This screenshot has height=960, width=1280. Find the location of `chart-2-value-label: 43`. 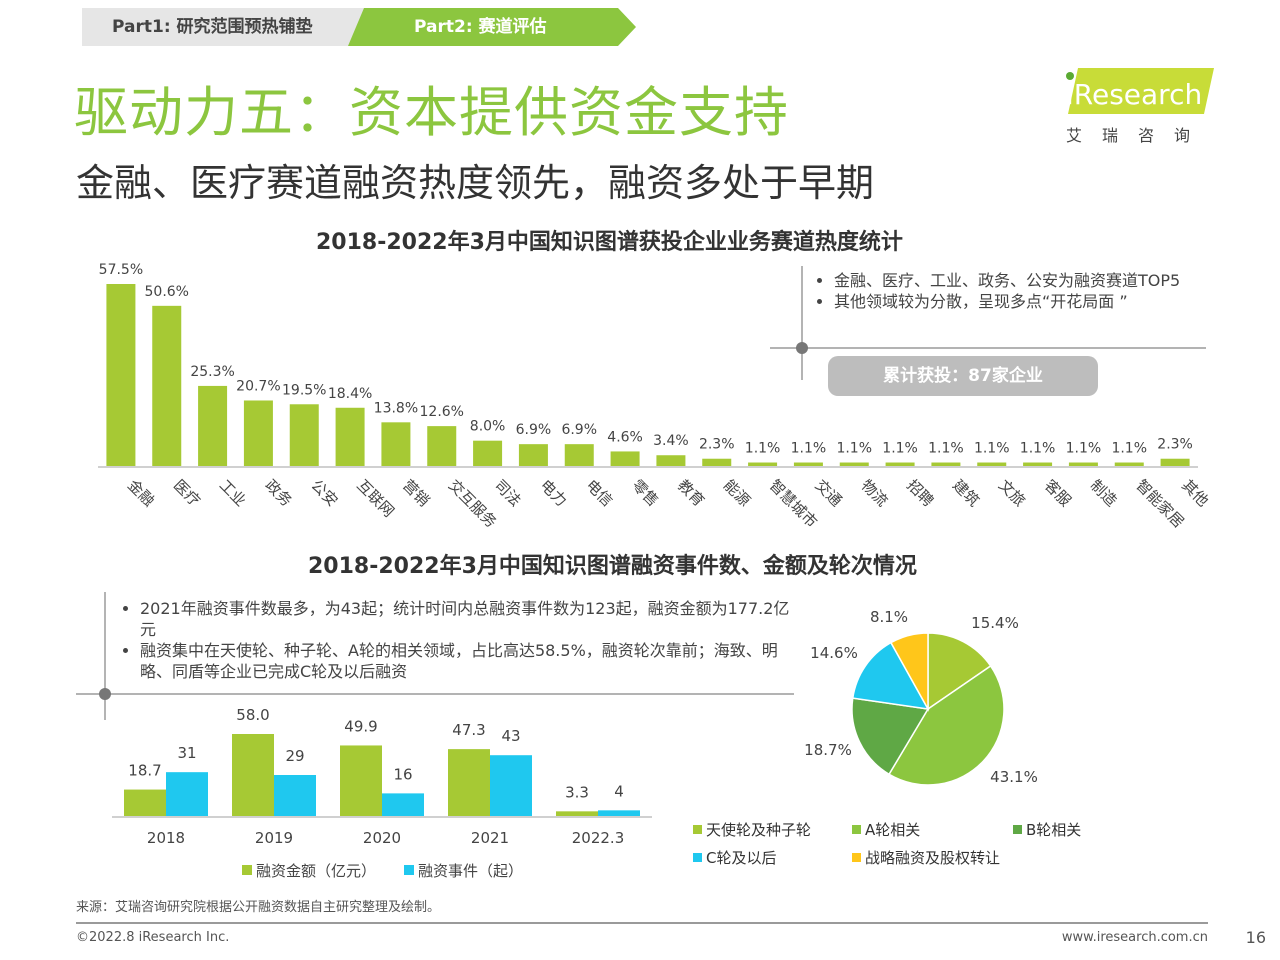

chart-2-value-label: 43 is located at coordinates (510, 736).